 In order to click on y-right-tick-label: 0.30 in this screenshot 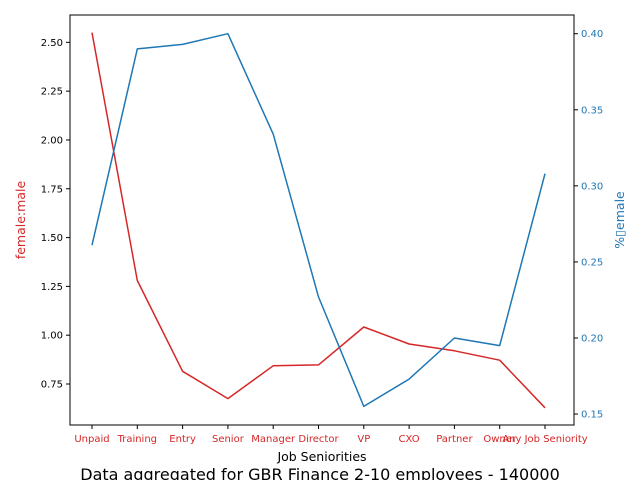, I will do `click(592, 186)`.